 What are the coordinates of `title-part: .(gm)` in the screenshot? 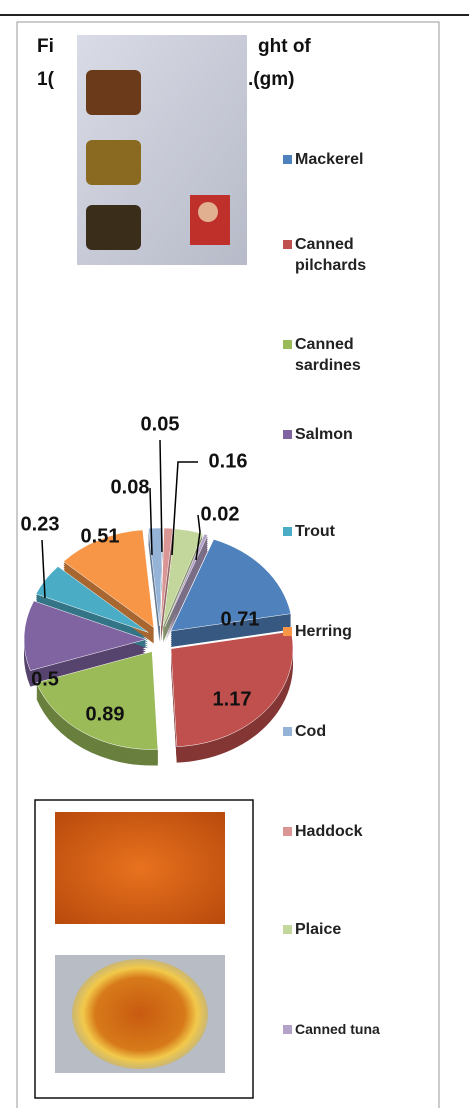 It's located at (271, 79).